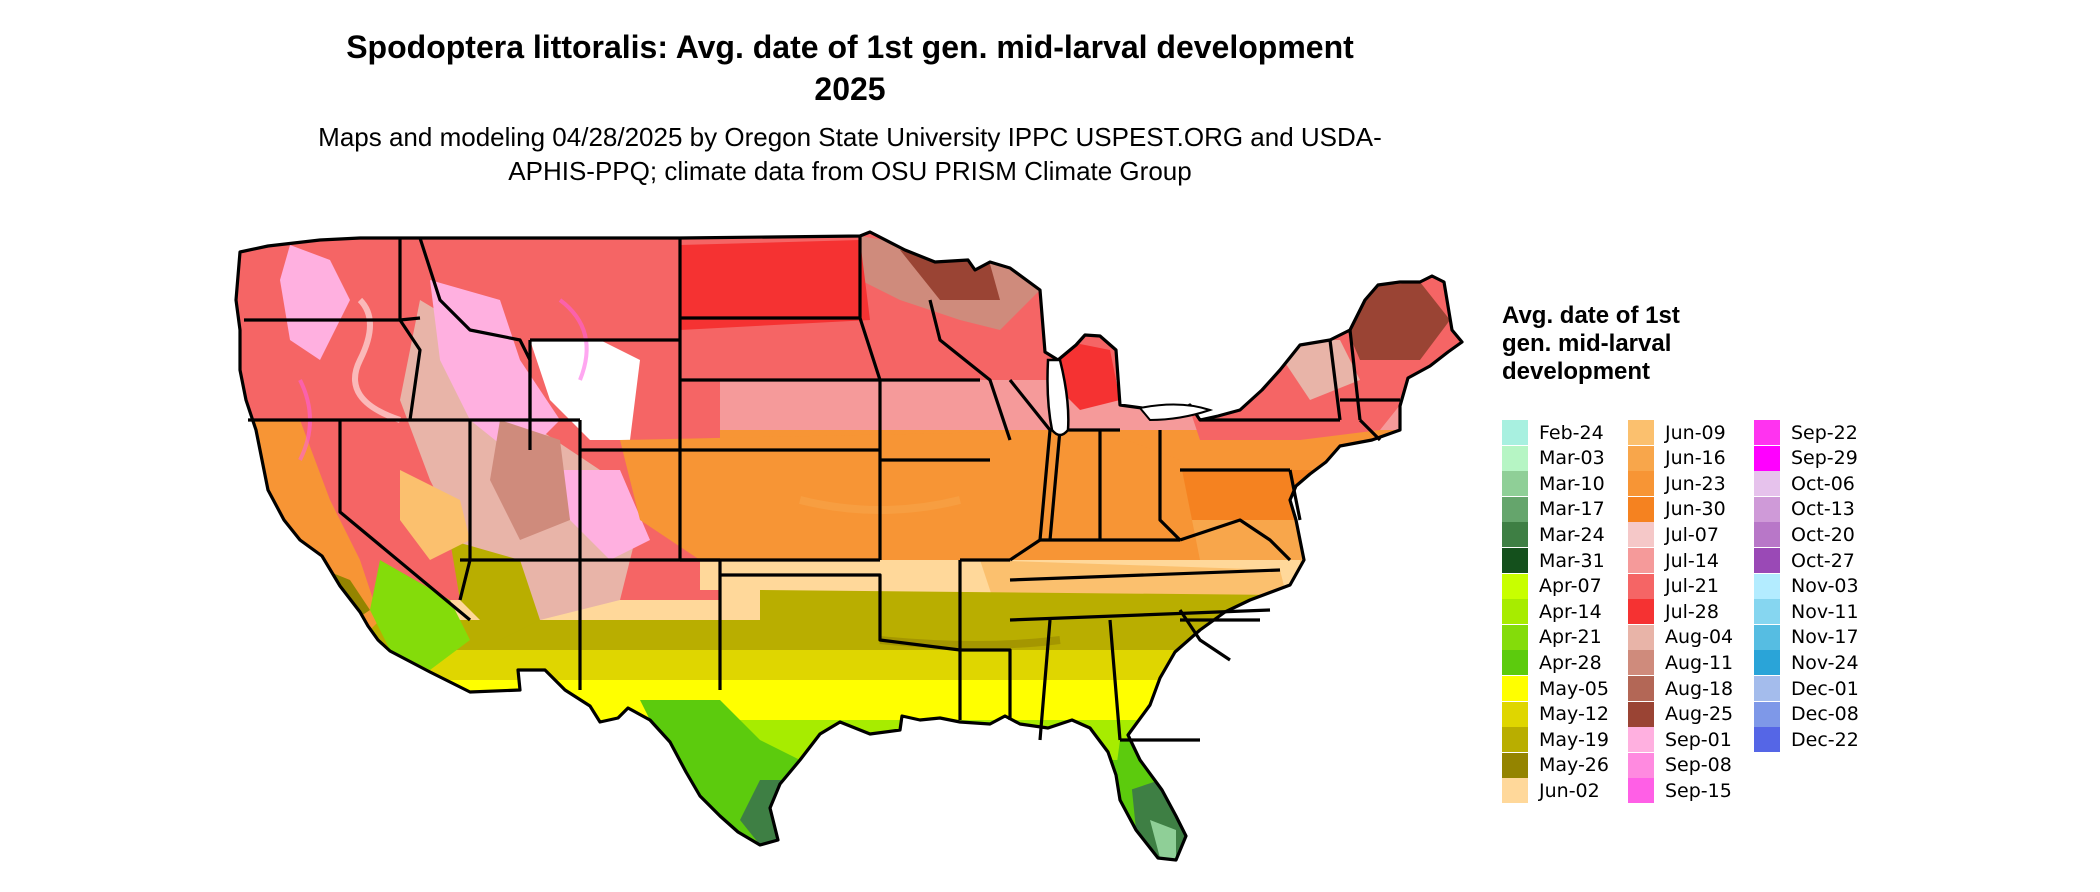 The height and width of the screenshot is (892, 2100). I want to click on legend-label: Mar-03, so click(1572, 458).